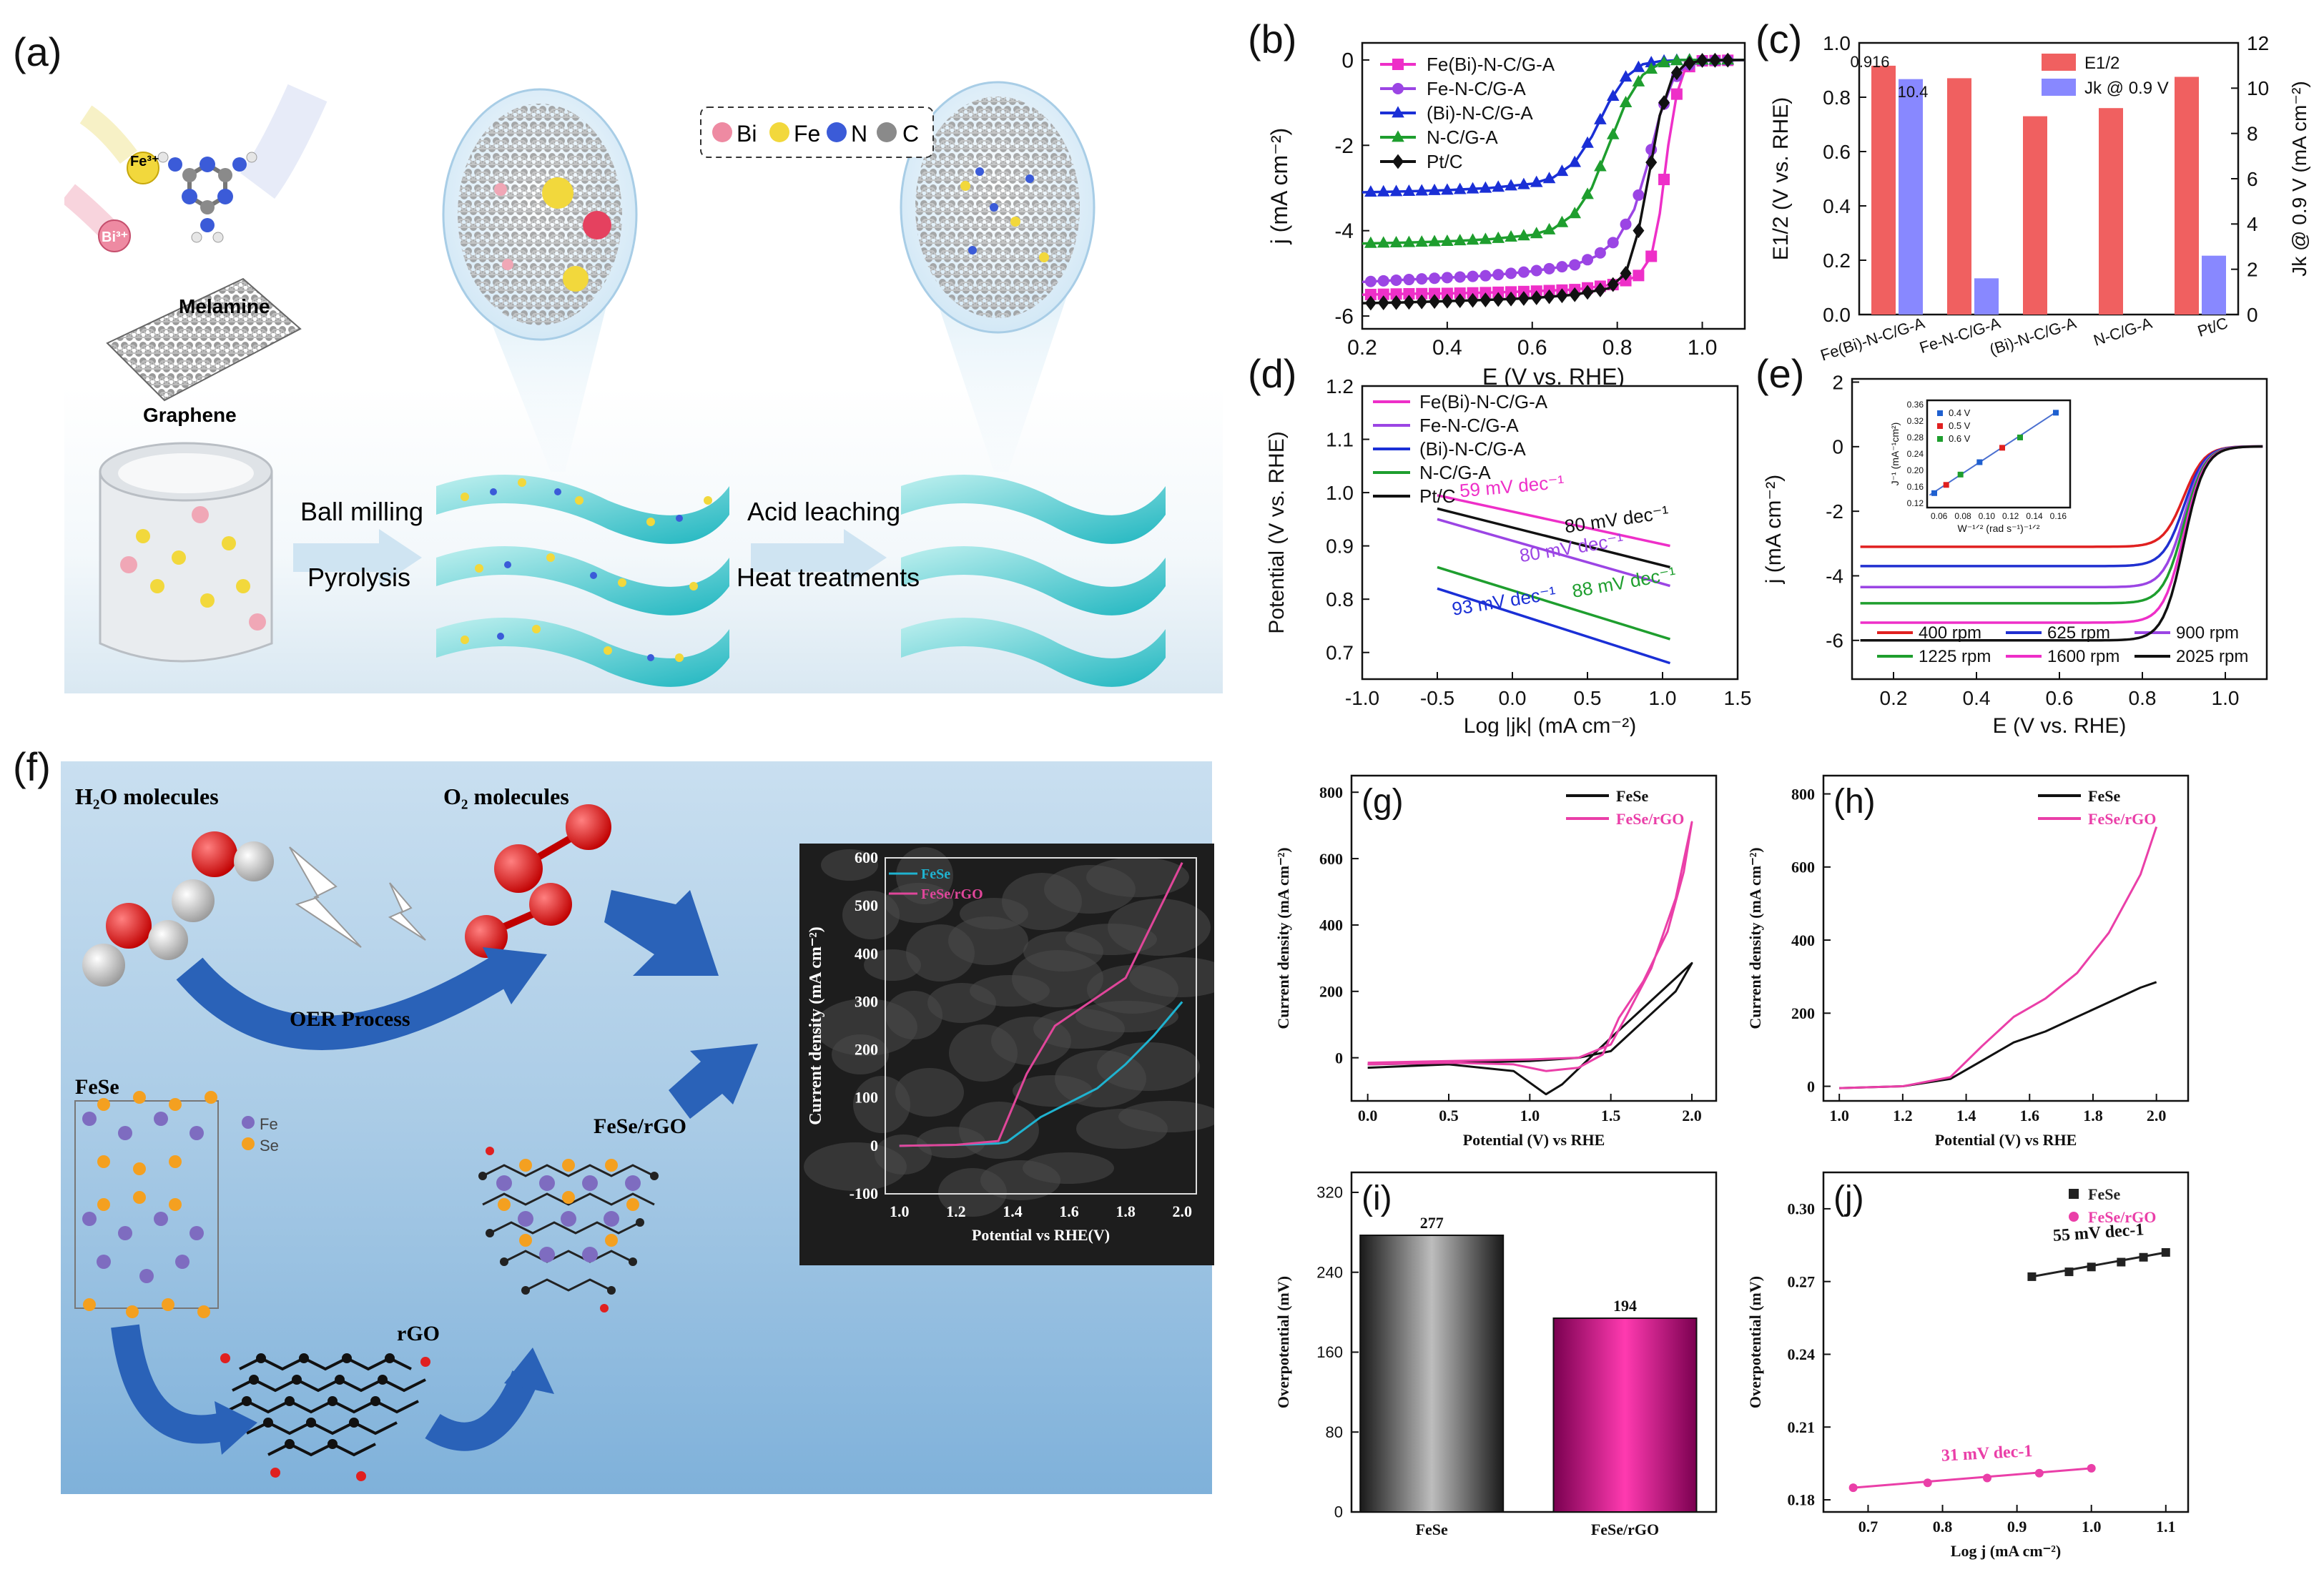 Image resolution: width=2324 pixels, height=1572 pixels. Describe the element at coordinates (2083, 657) in the screenshot. I see `chart-e-legend-label-4: 1600 rpm` at that location.